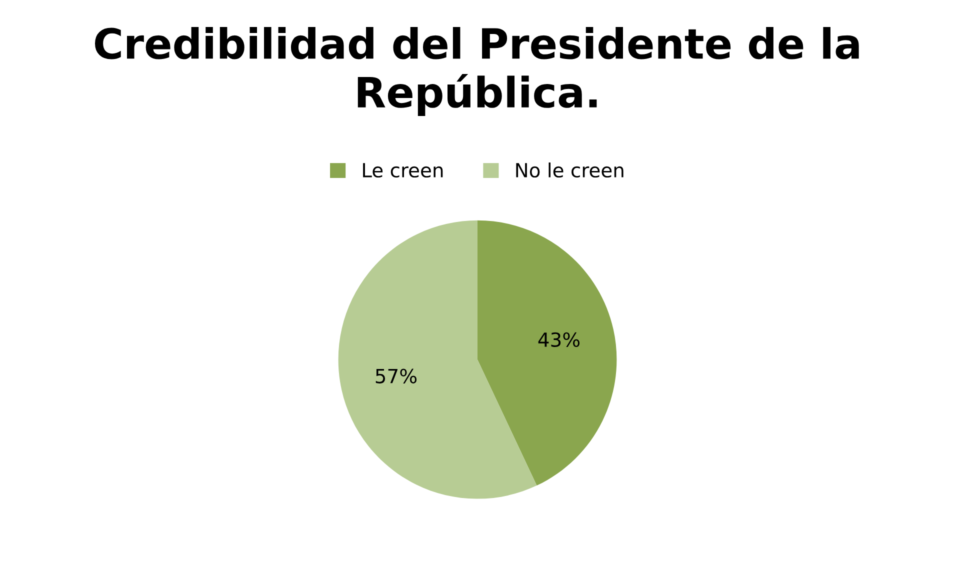 The width and height of the screenshot is (955, 580). I want to click on legend-label: Le creen, so click(403, 170).